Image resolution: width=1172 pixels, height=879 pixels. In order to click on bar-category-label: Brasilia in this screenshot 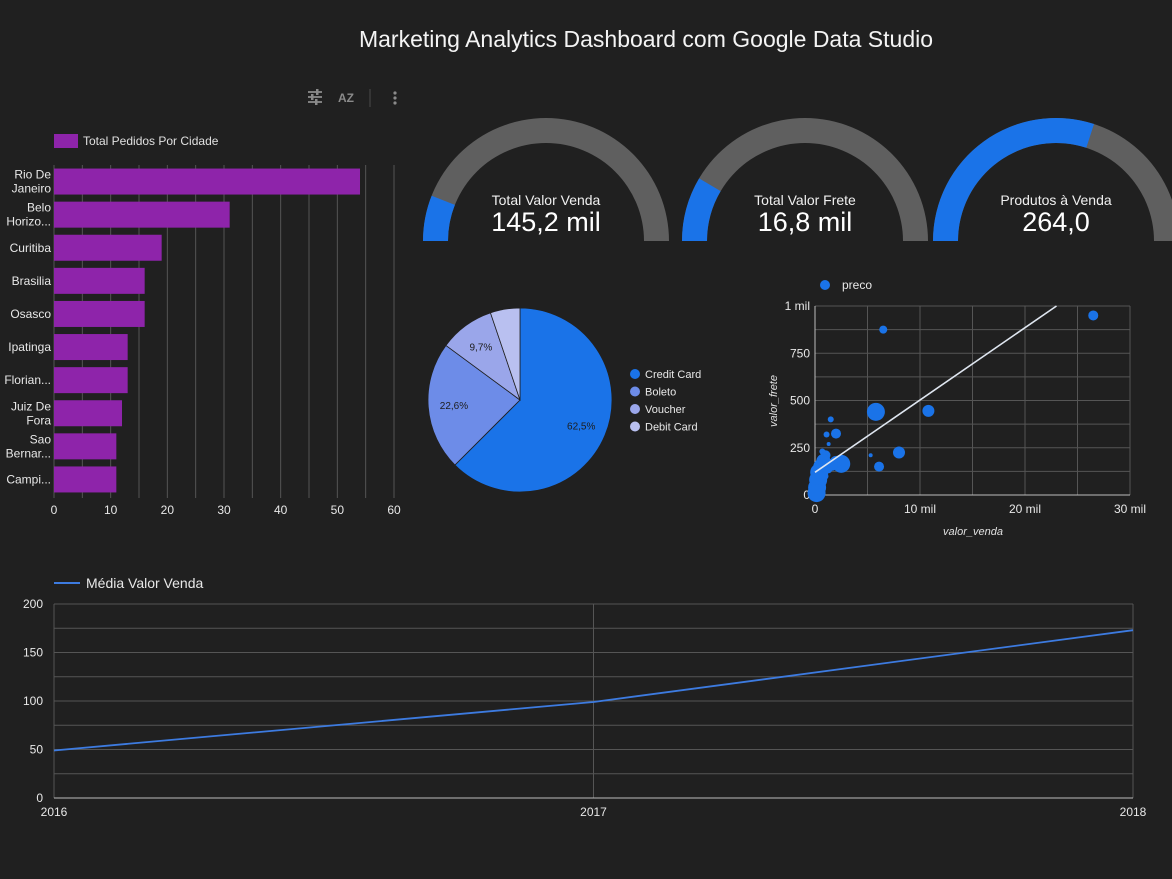, I will do `click(32, 281)`.